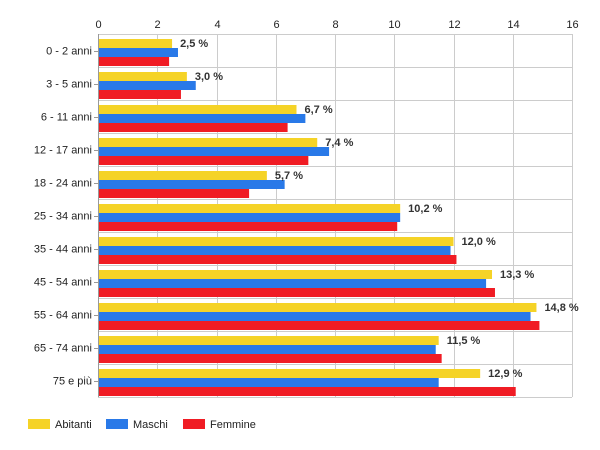 The height and width of the screenshot is (450, 600). Describe the element at coordinates (63, 316) in the screenshot. I see `category-label: 55 - 64 anni` at that location.